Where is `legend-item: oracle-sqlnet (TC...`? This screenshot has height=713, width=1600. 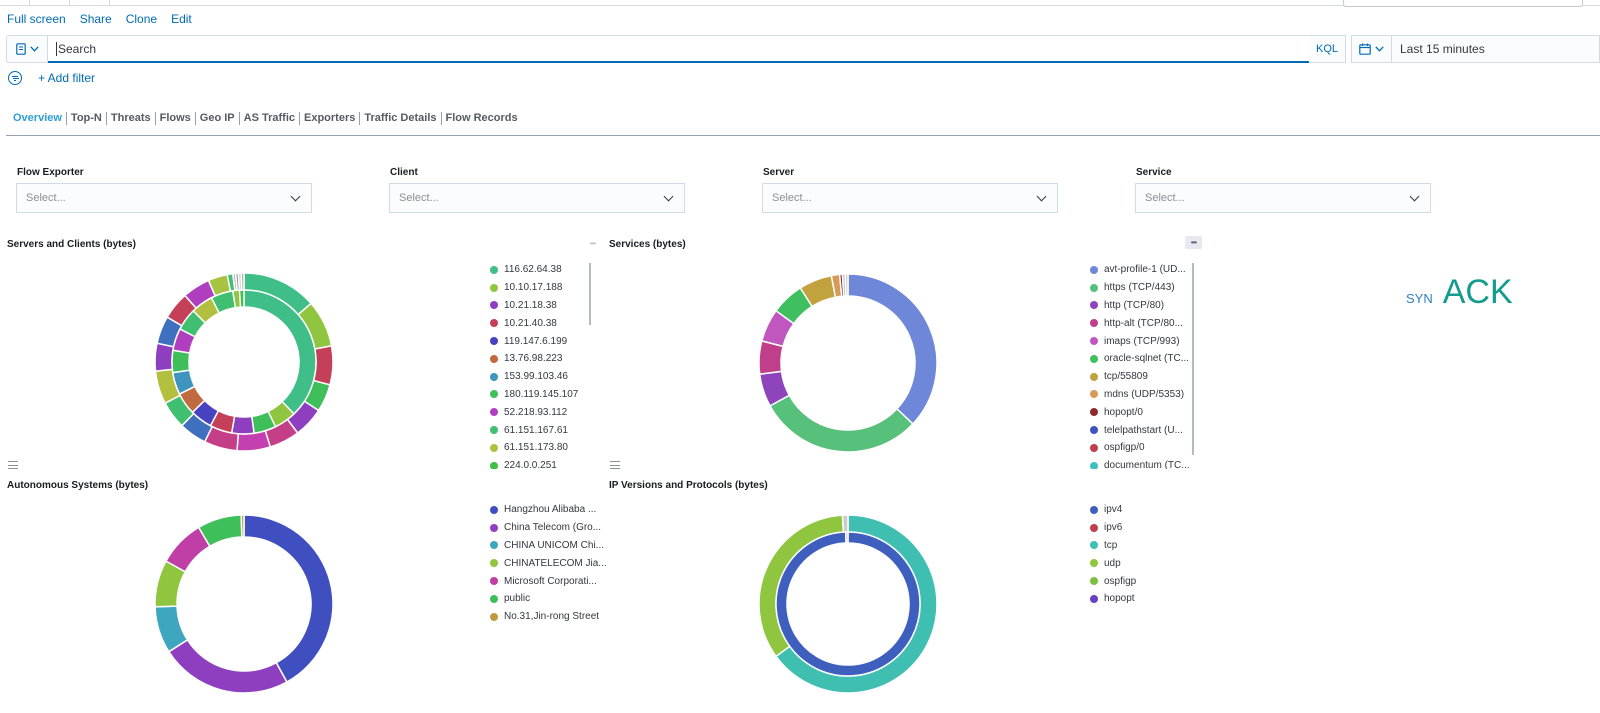
legend-item: oracle-sqlnet (TC... is located at coordinates (1144, 359).